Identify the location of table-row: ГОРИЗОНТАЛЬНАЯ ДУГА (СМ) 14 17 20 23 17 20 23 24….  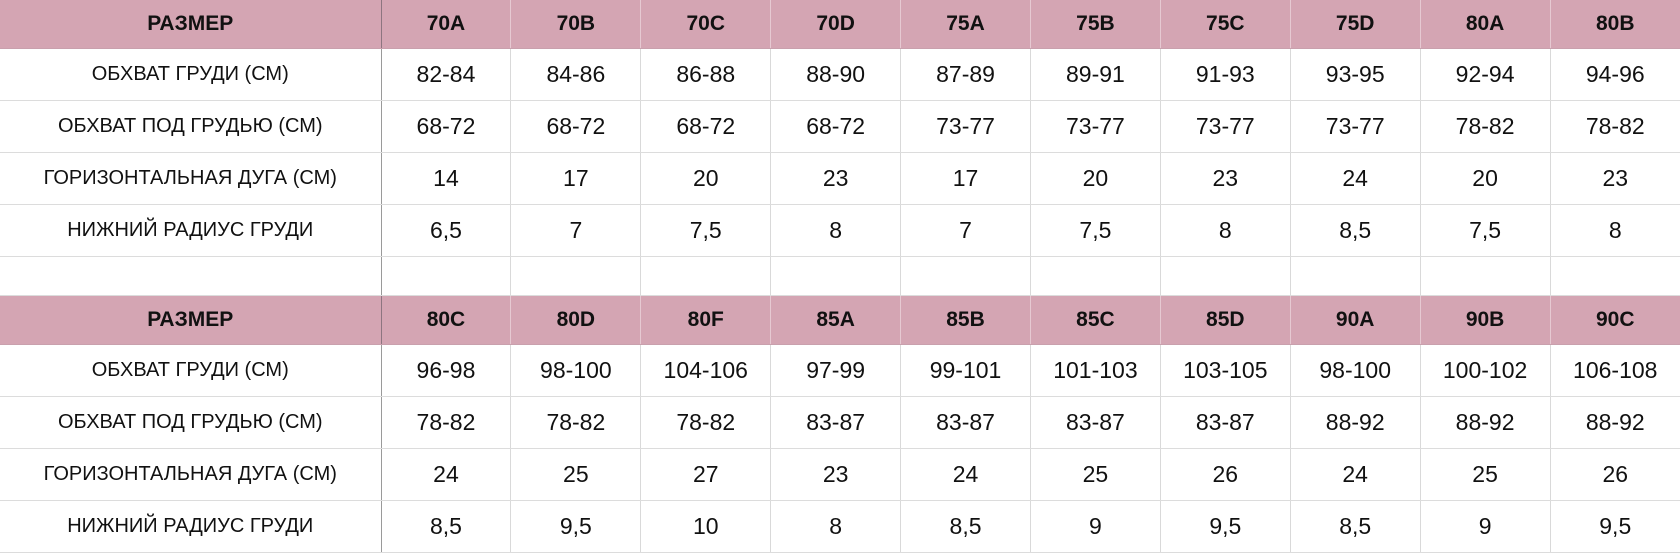
(840, 178).